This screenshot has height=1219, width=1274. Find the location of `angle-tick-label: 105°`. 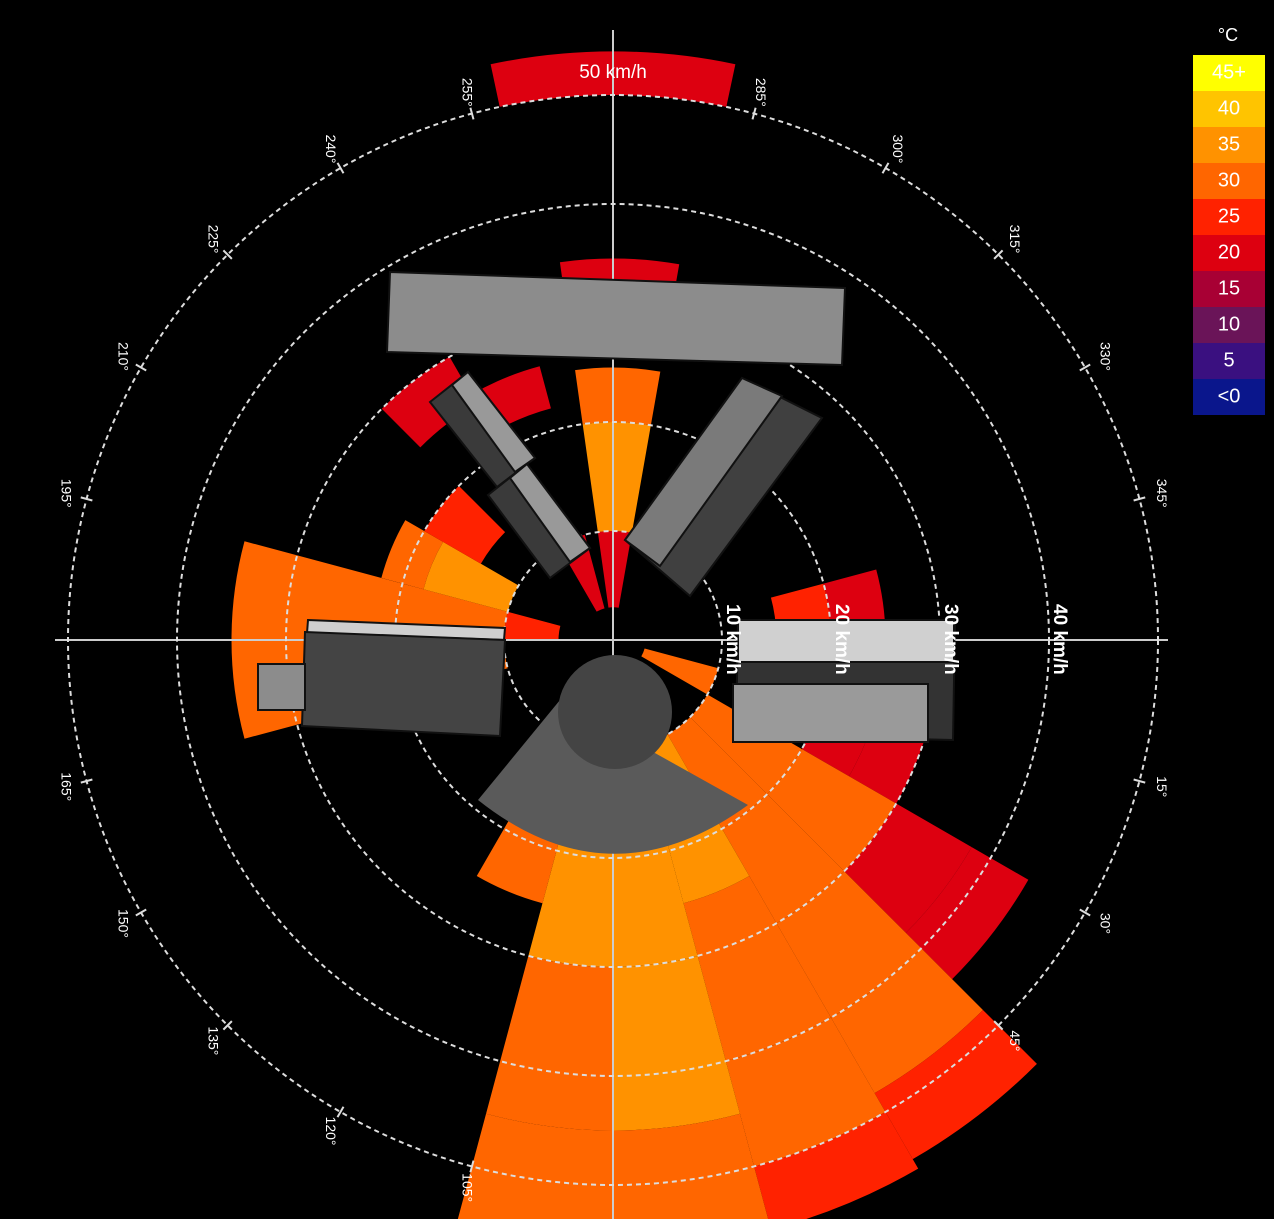

angle-tick-label: 105° is located at coordinates (468, 1187).